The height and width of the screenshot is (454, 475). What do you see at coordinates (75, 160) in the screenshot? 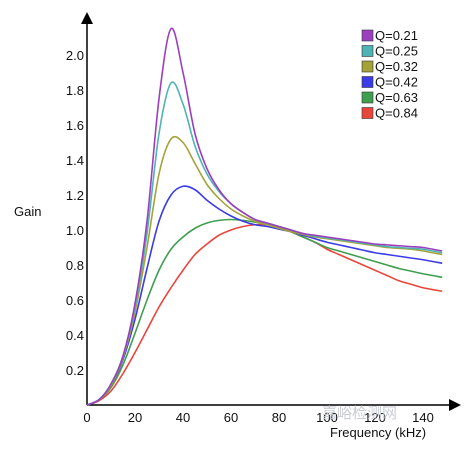
I see `y-tick-label: 1.4` at bounding box center [75, 160].